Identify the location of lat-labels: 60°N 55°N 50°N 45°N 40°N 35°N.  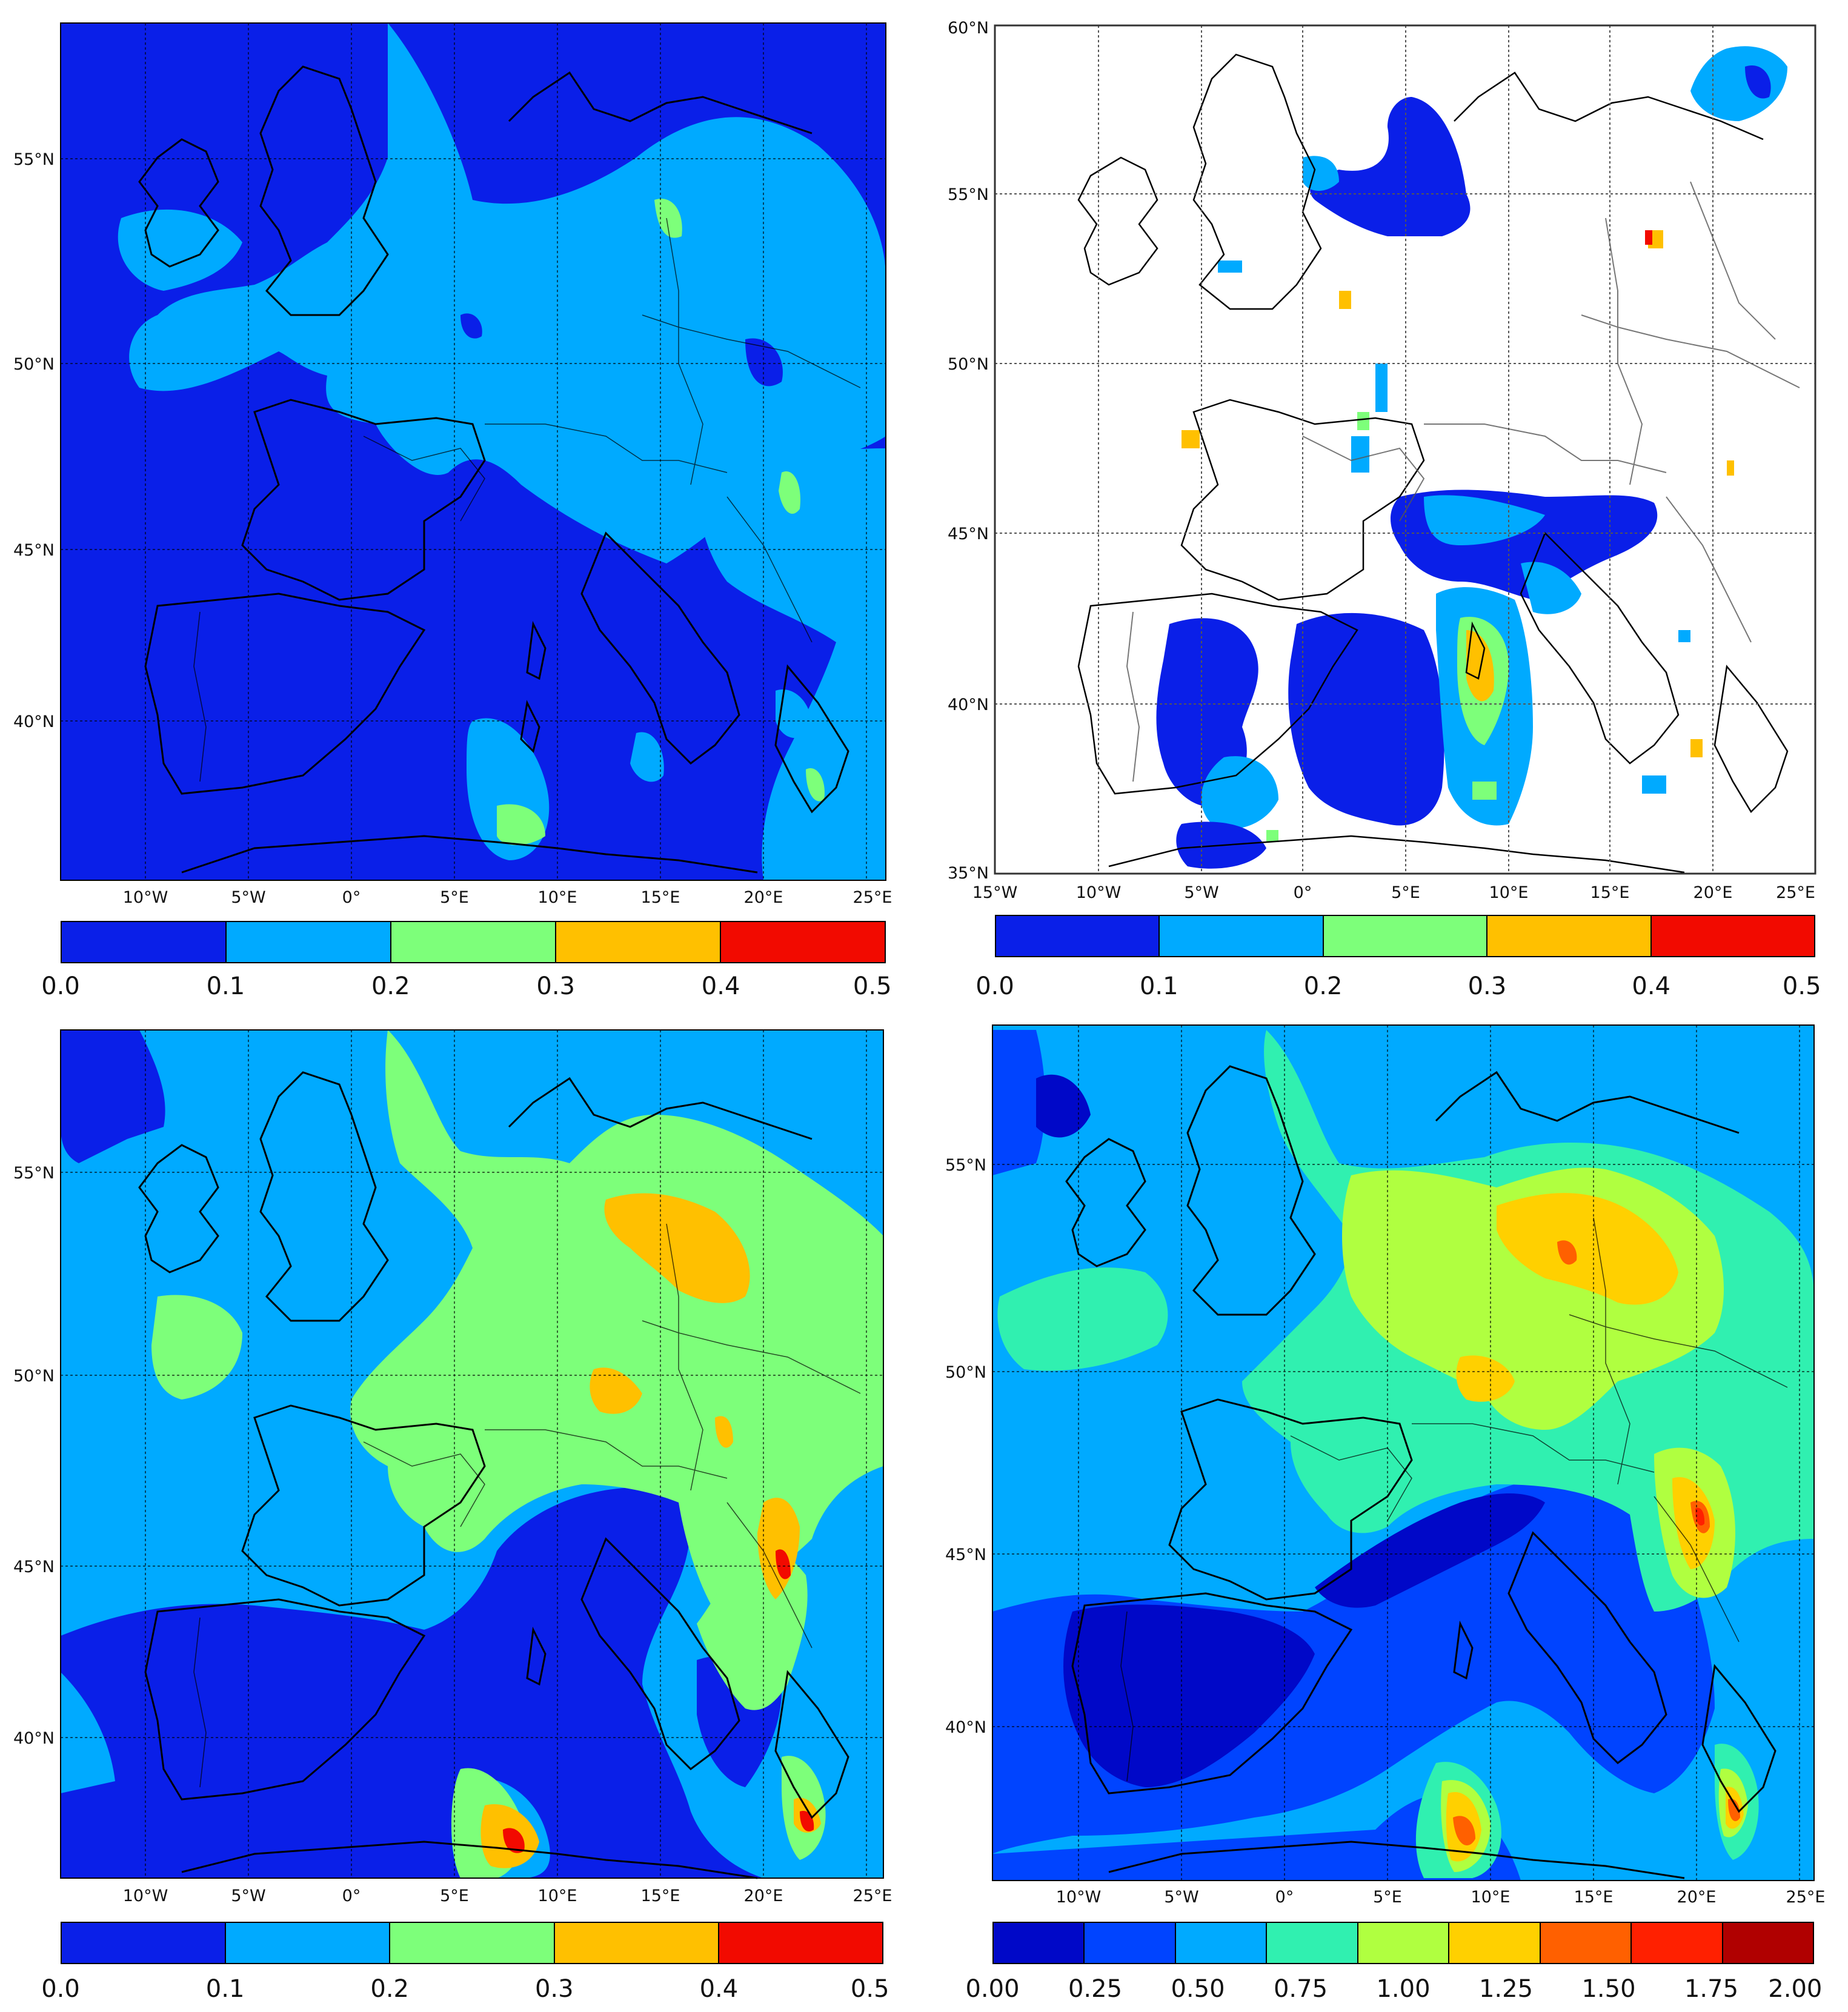
(968, 451).